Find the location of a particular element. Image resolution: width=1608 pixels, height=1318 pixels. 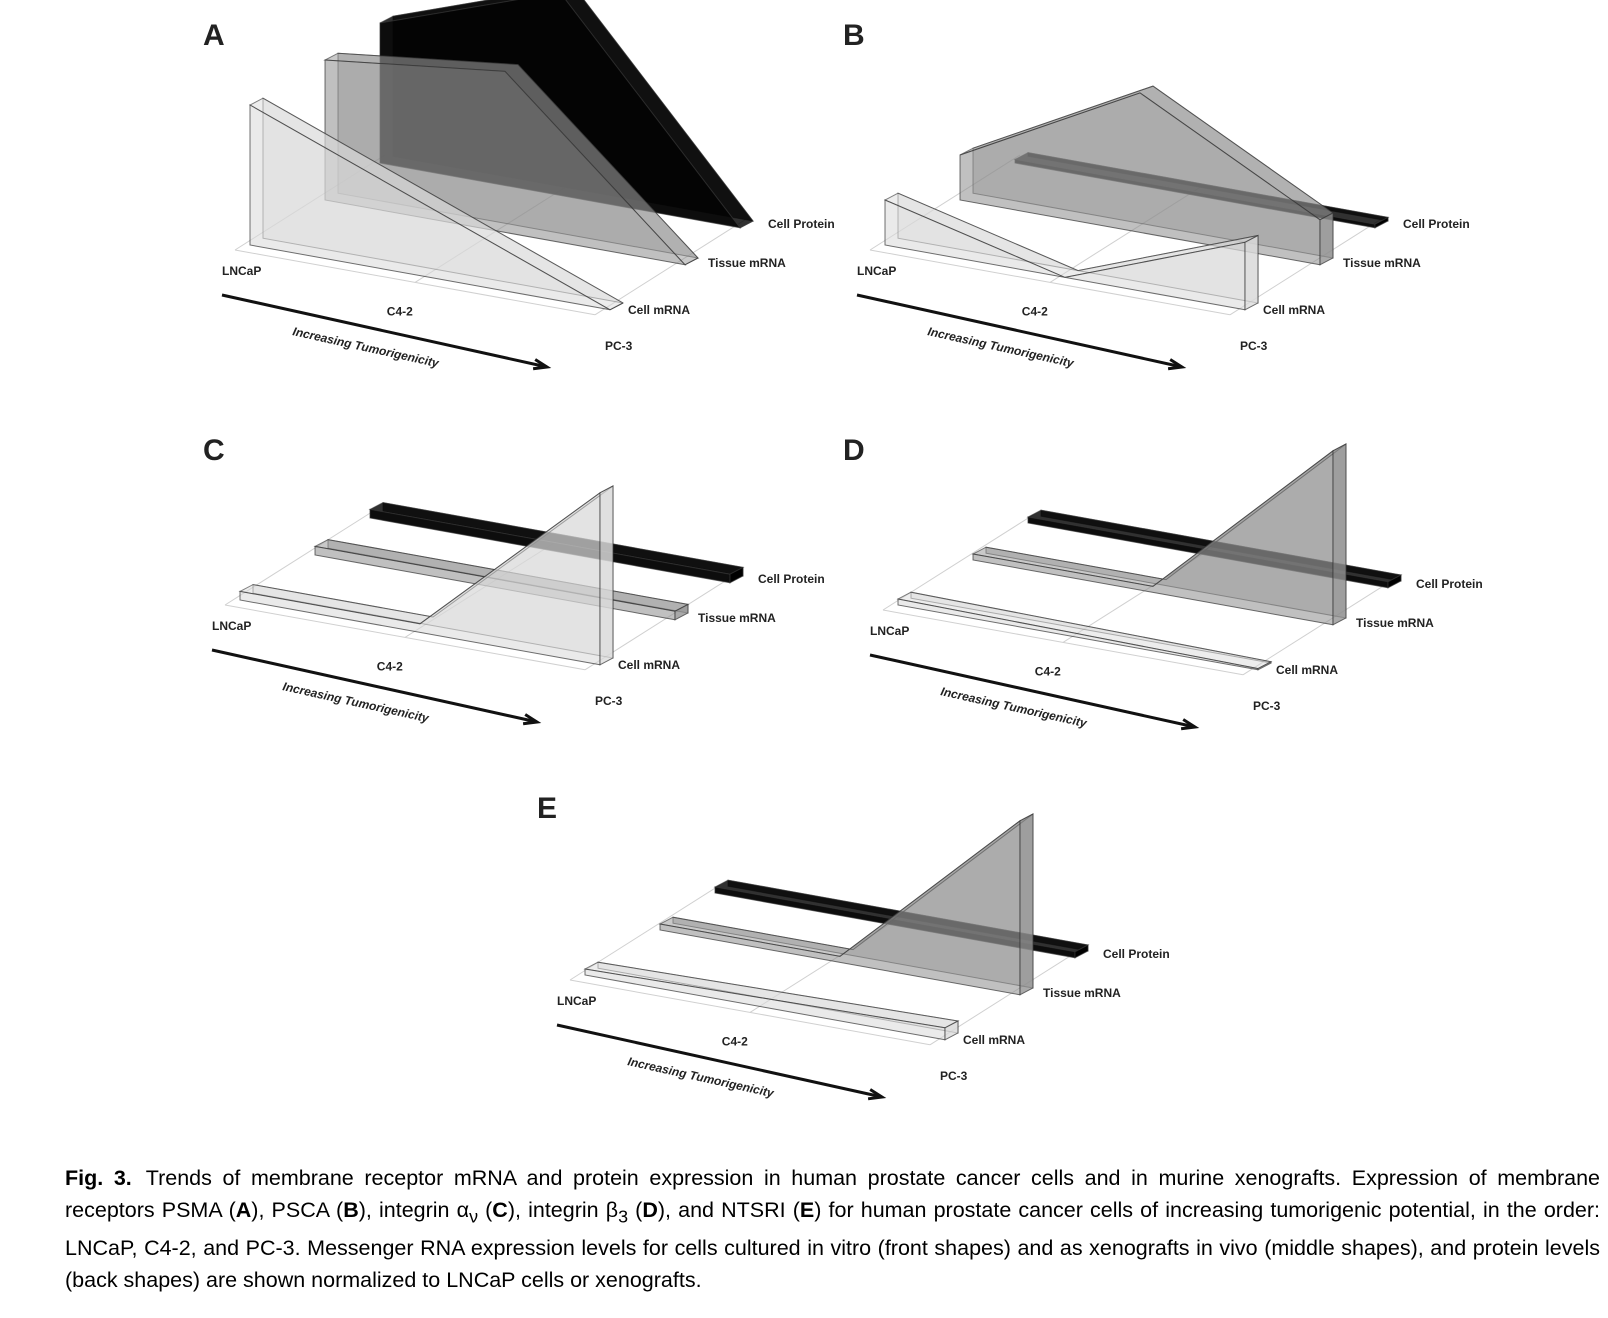

panel-letter: B is located at coordinates (854, 35).